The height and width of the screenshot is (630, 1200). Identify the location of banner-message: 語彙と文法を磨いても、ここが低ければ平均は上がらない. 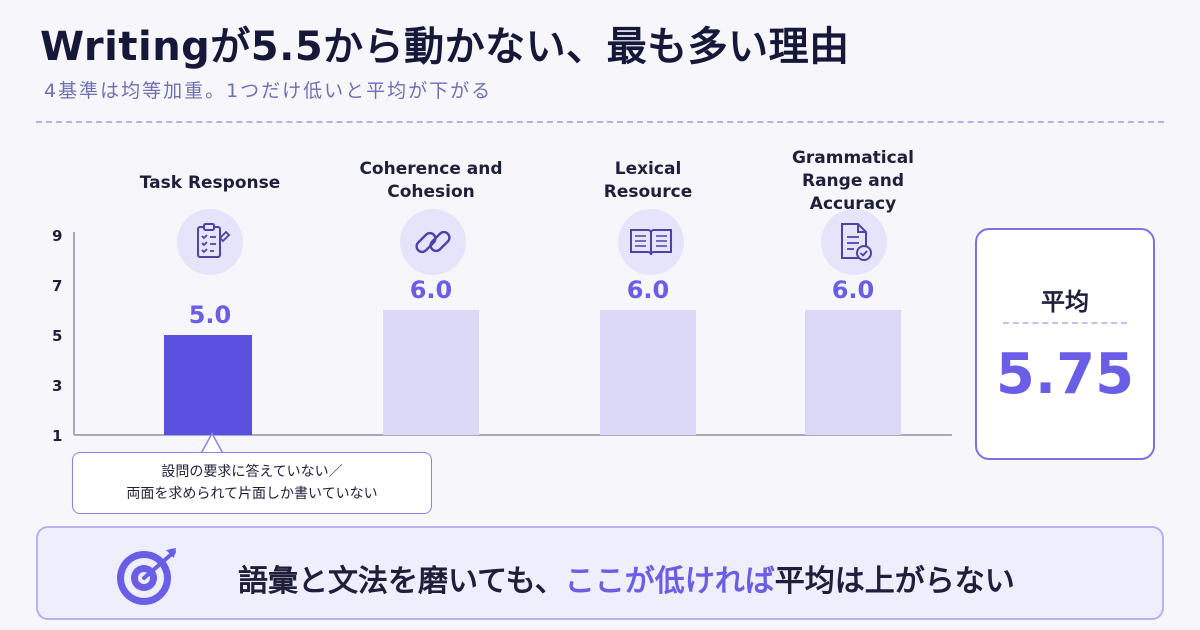
(626, 578).